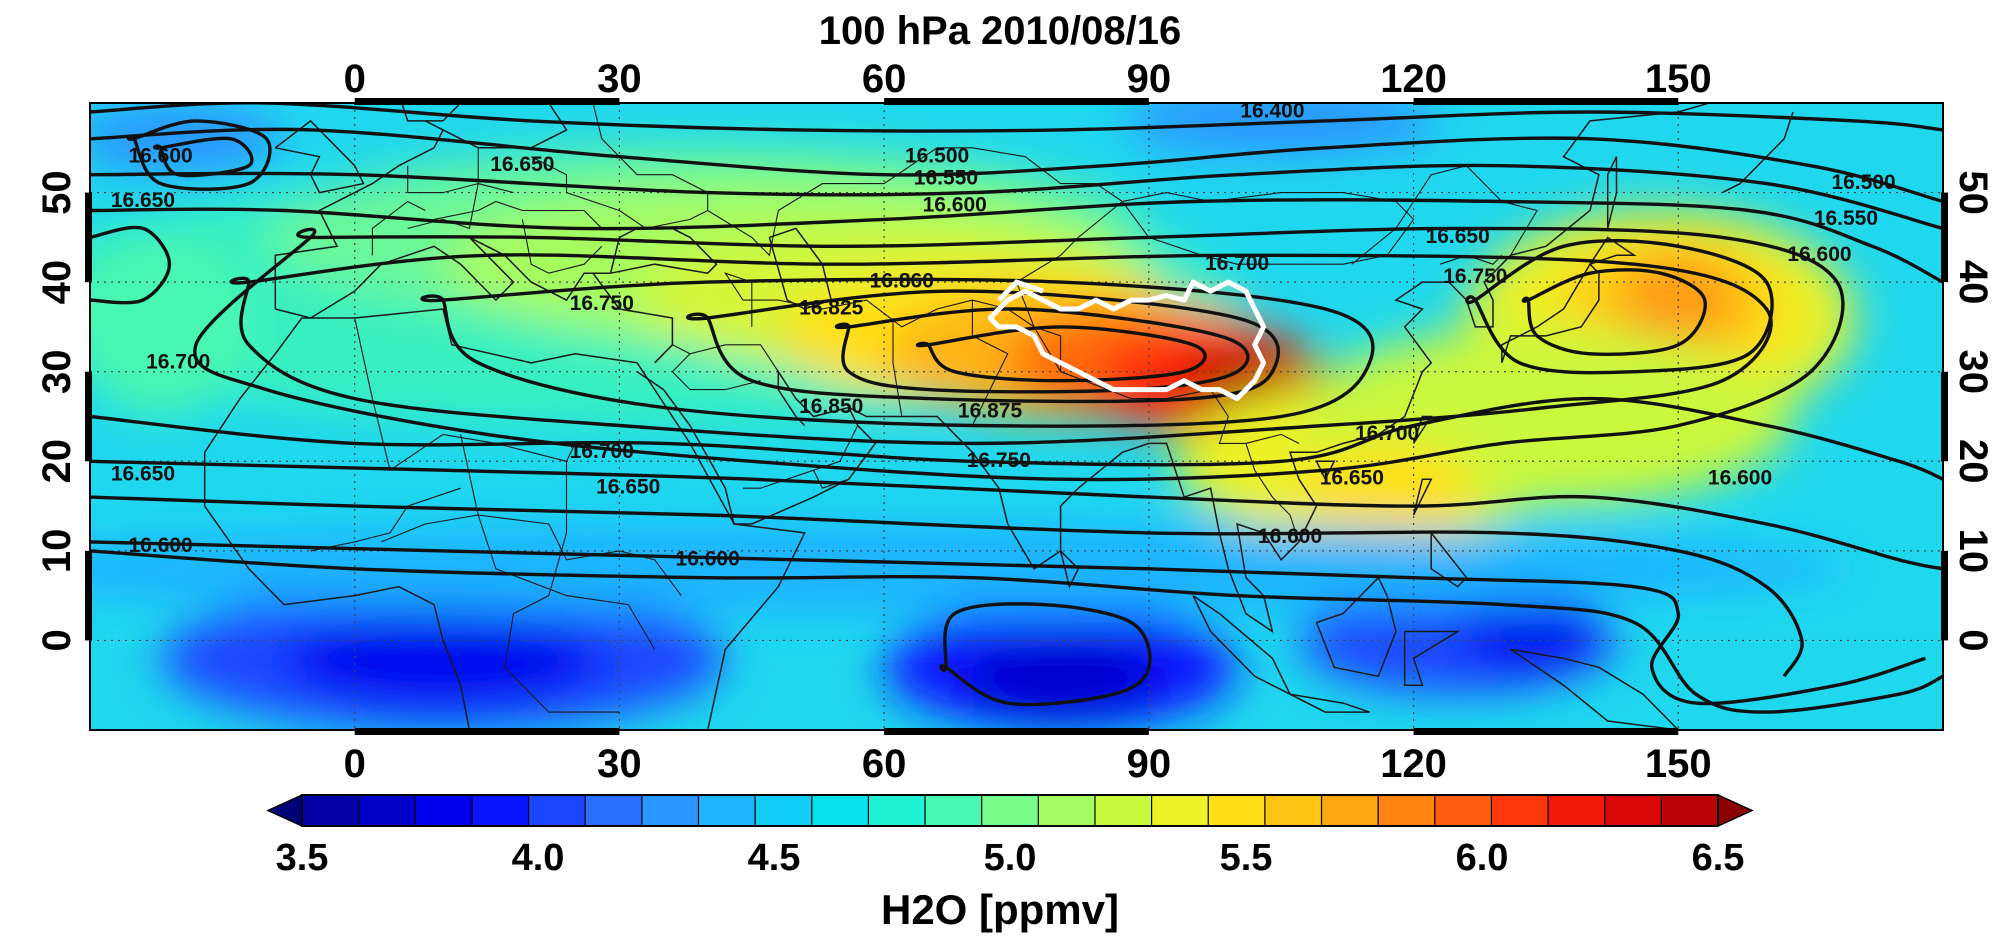 The image size is (2000, 948). Describe the element at coordinates (1413, 79) in the screenshot. I see `lon-tick-label-top: 120` at that location.